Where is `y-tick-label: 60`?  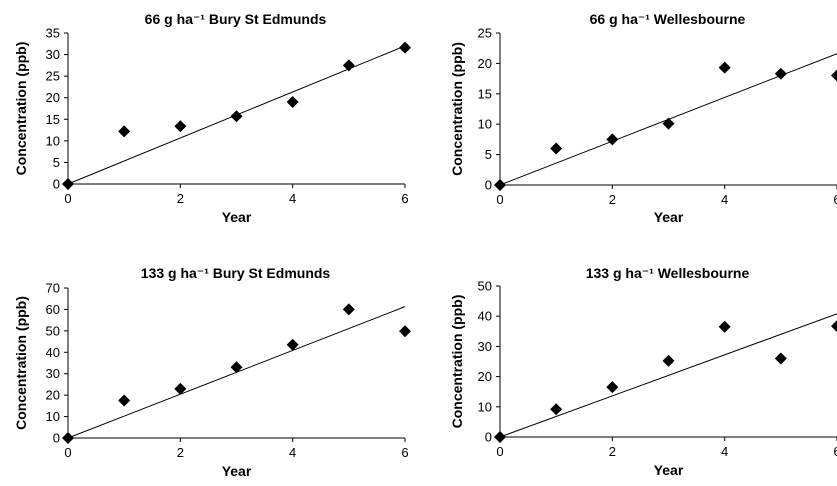
y-tick-label: 60 is located at coordinates (53, 309).